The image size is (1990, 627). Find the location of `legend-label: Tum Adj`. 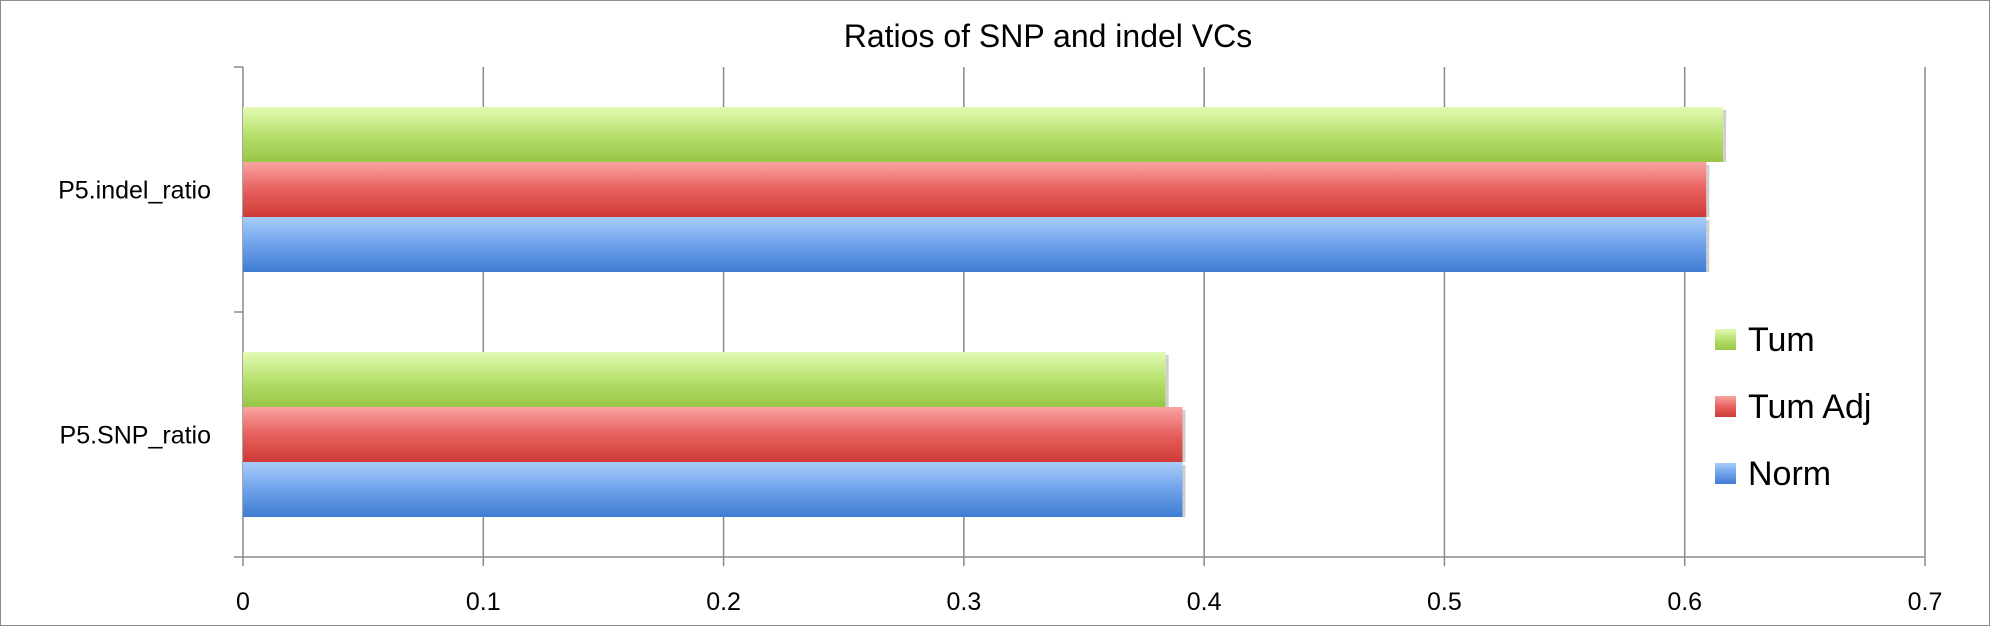

legend-label: Tum Adj is located at coordinates (1809, 407).